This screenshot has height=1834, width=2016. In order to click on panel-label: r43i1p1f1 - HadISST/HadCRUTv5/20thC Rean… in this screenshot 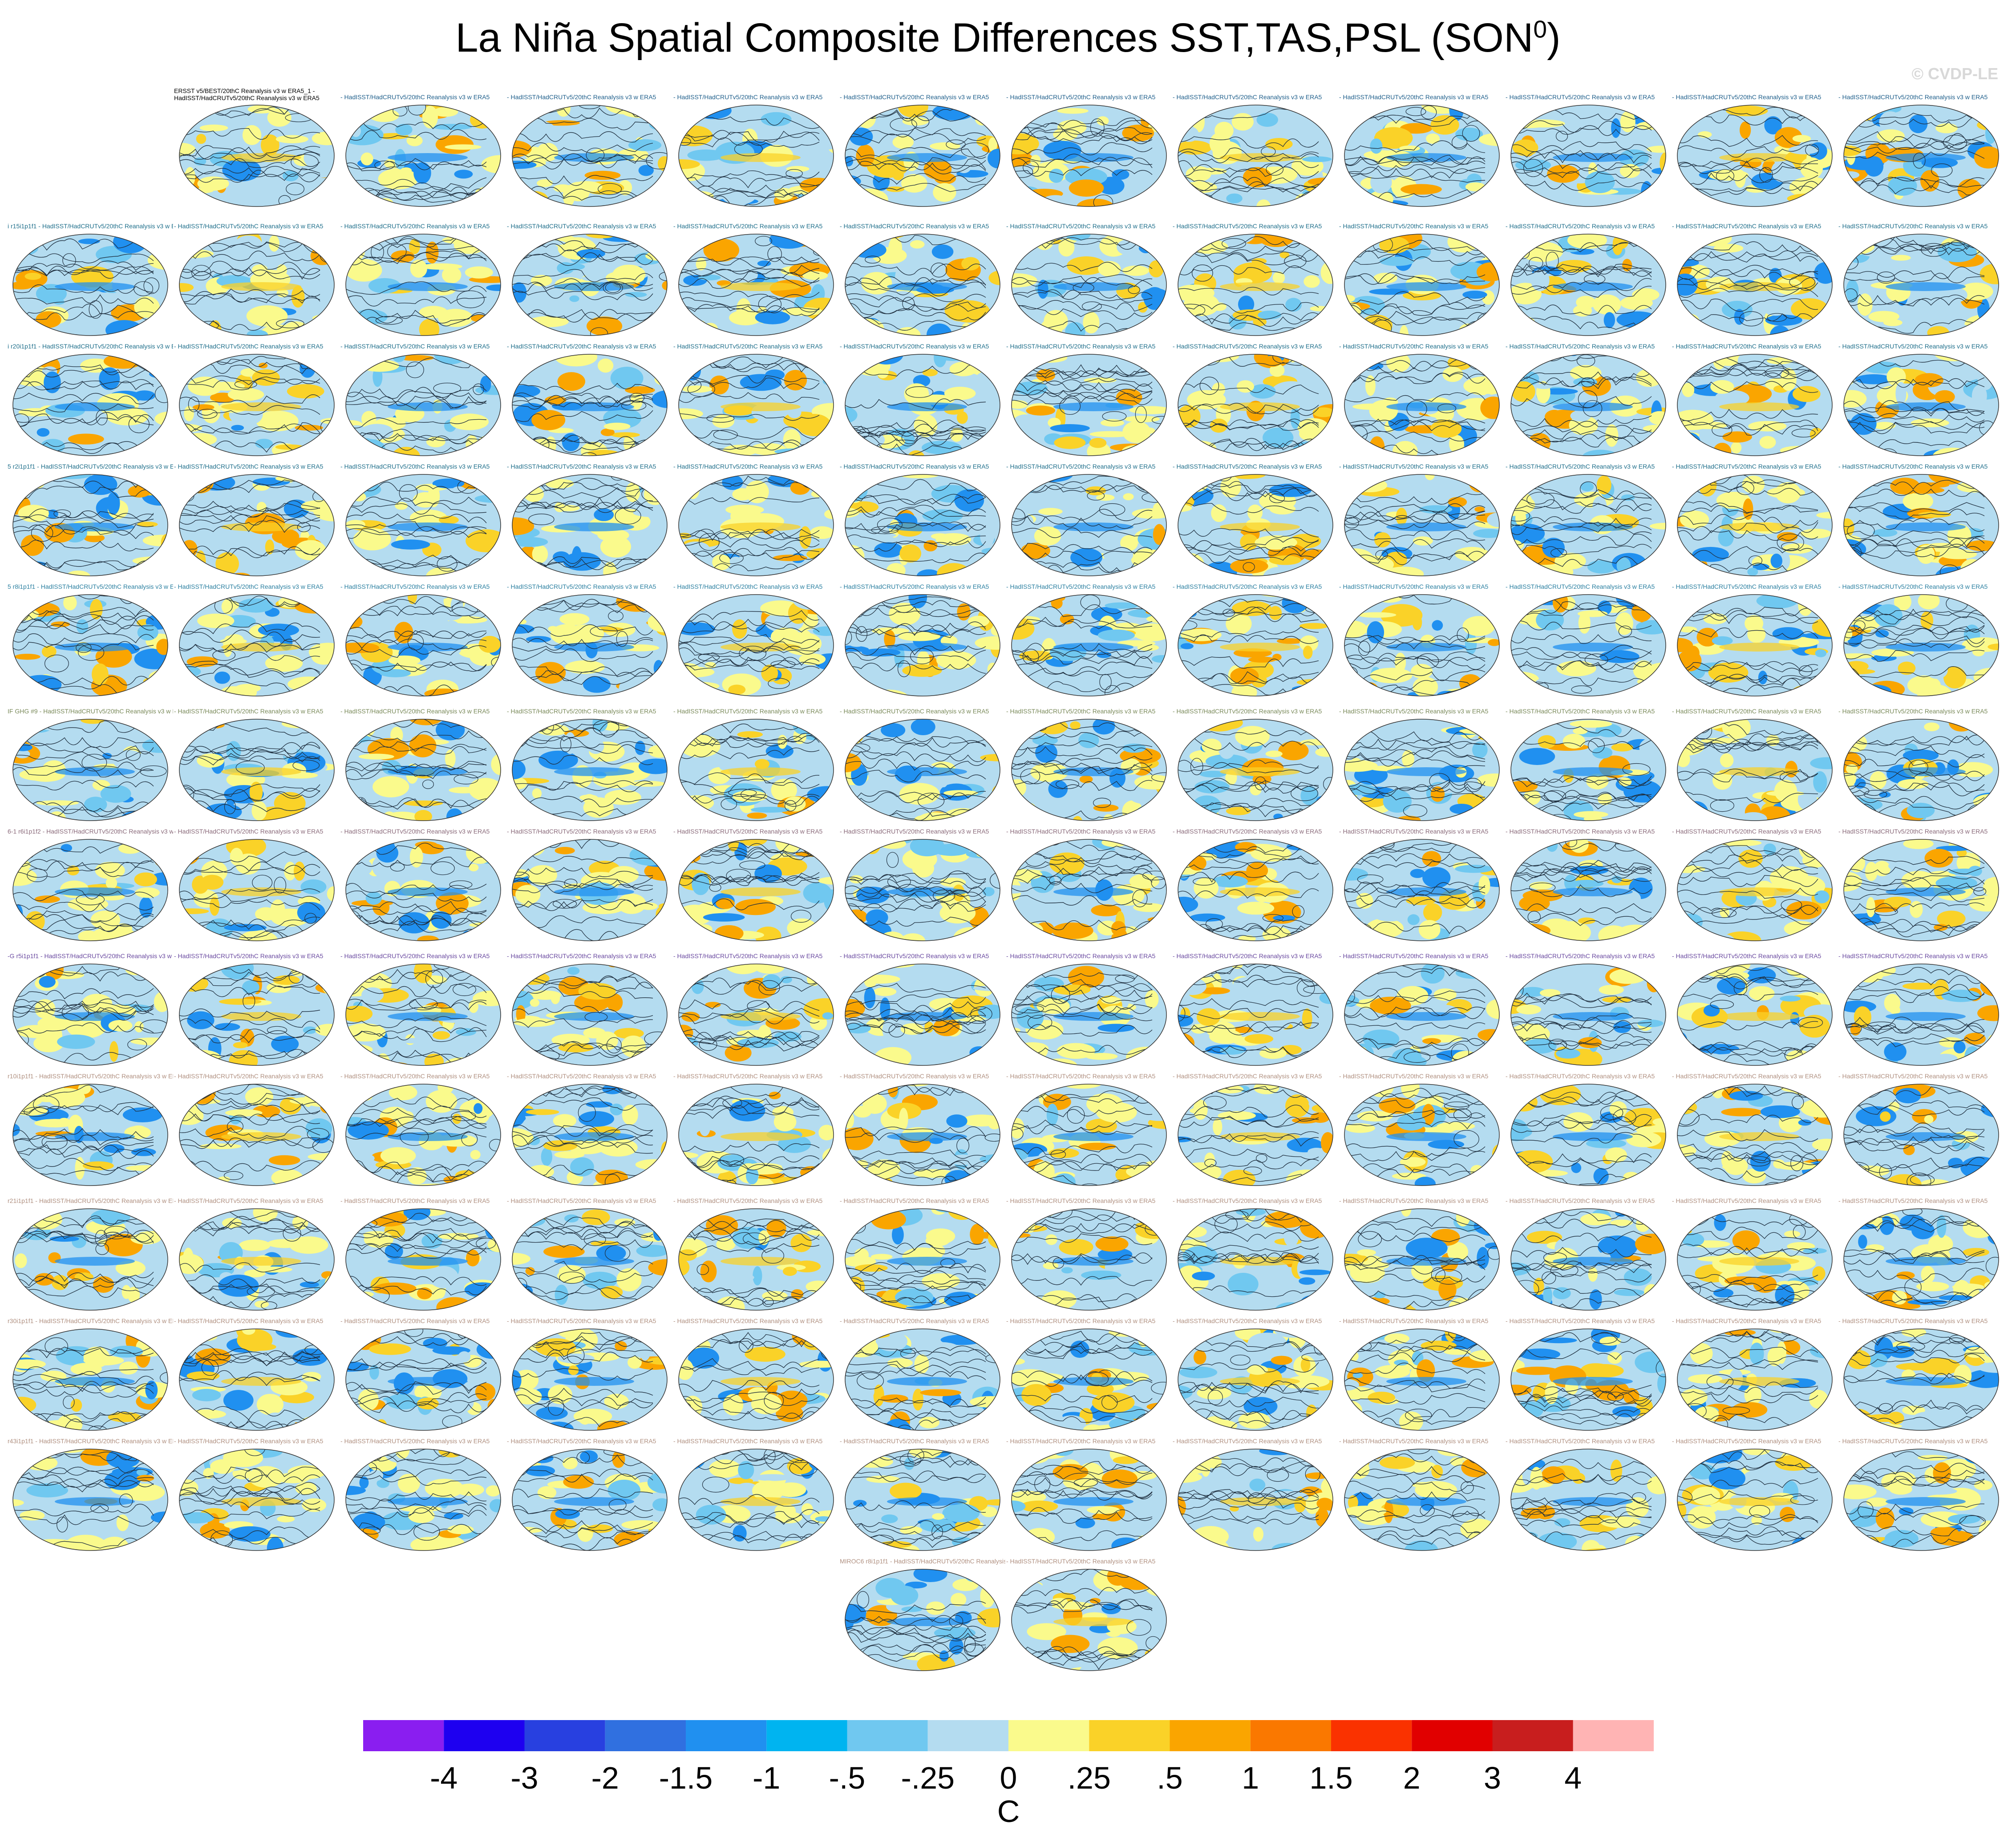, I will do `click(90, 1441)`.